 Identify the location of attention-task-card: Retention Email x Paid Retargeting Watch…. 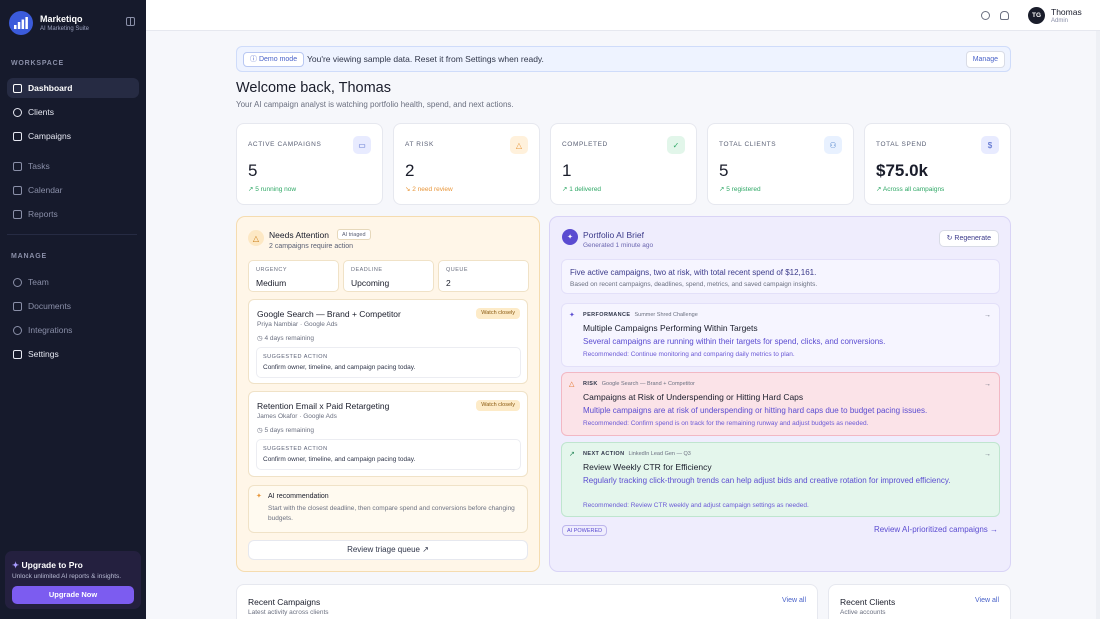
(388, 434).